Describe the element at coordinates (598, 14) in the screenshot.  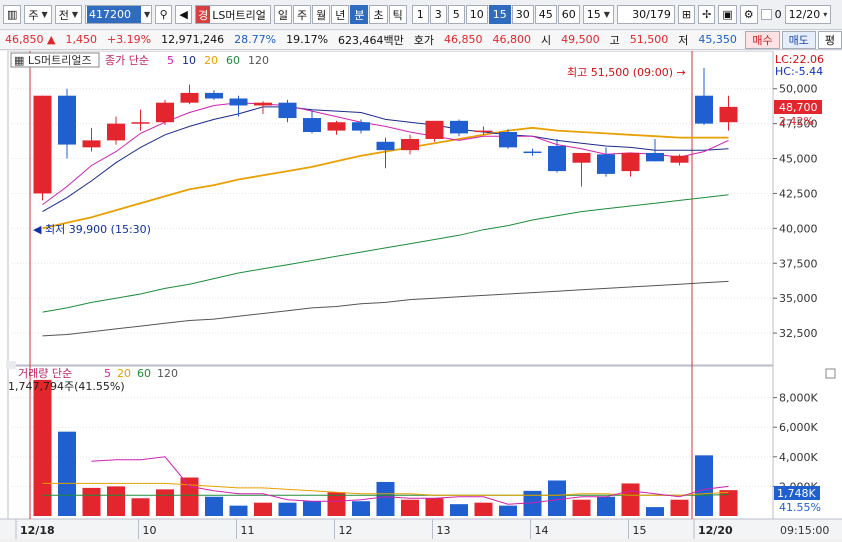
I see `interval-select: 15 ▼` at that location.